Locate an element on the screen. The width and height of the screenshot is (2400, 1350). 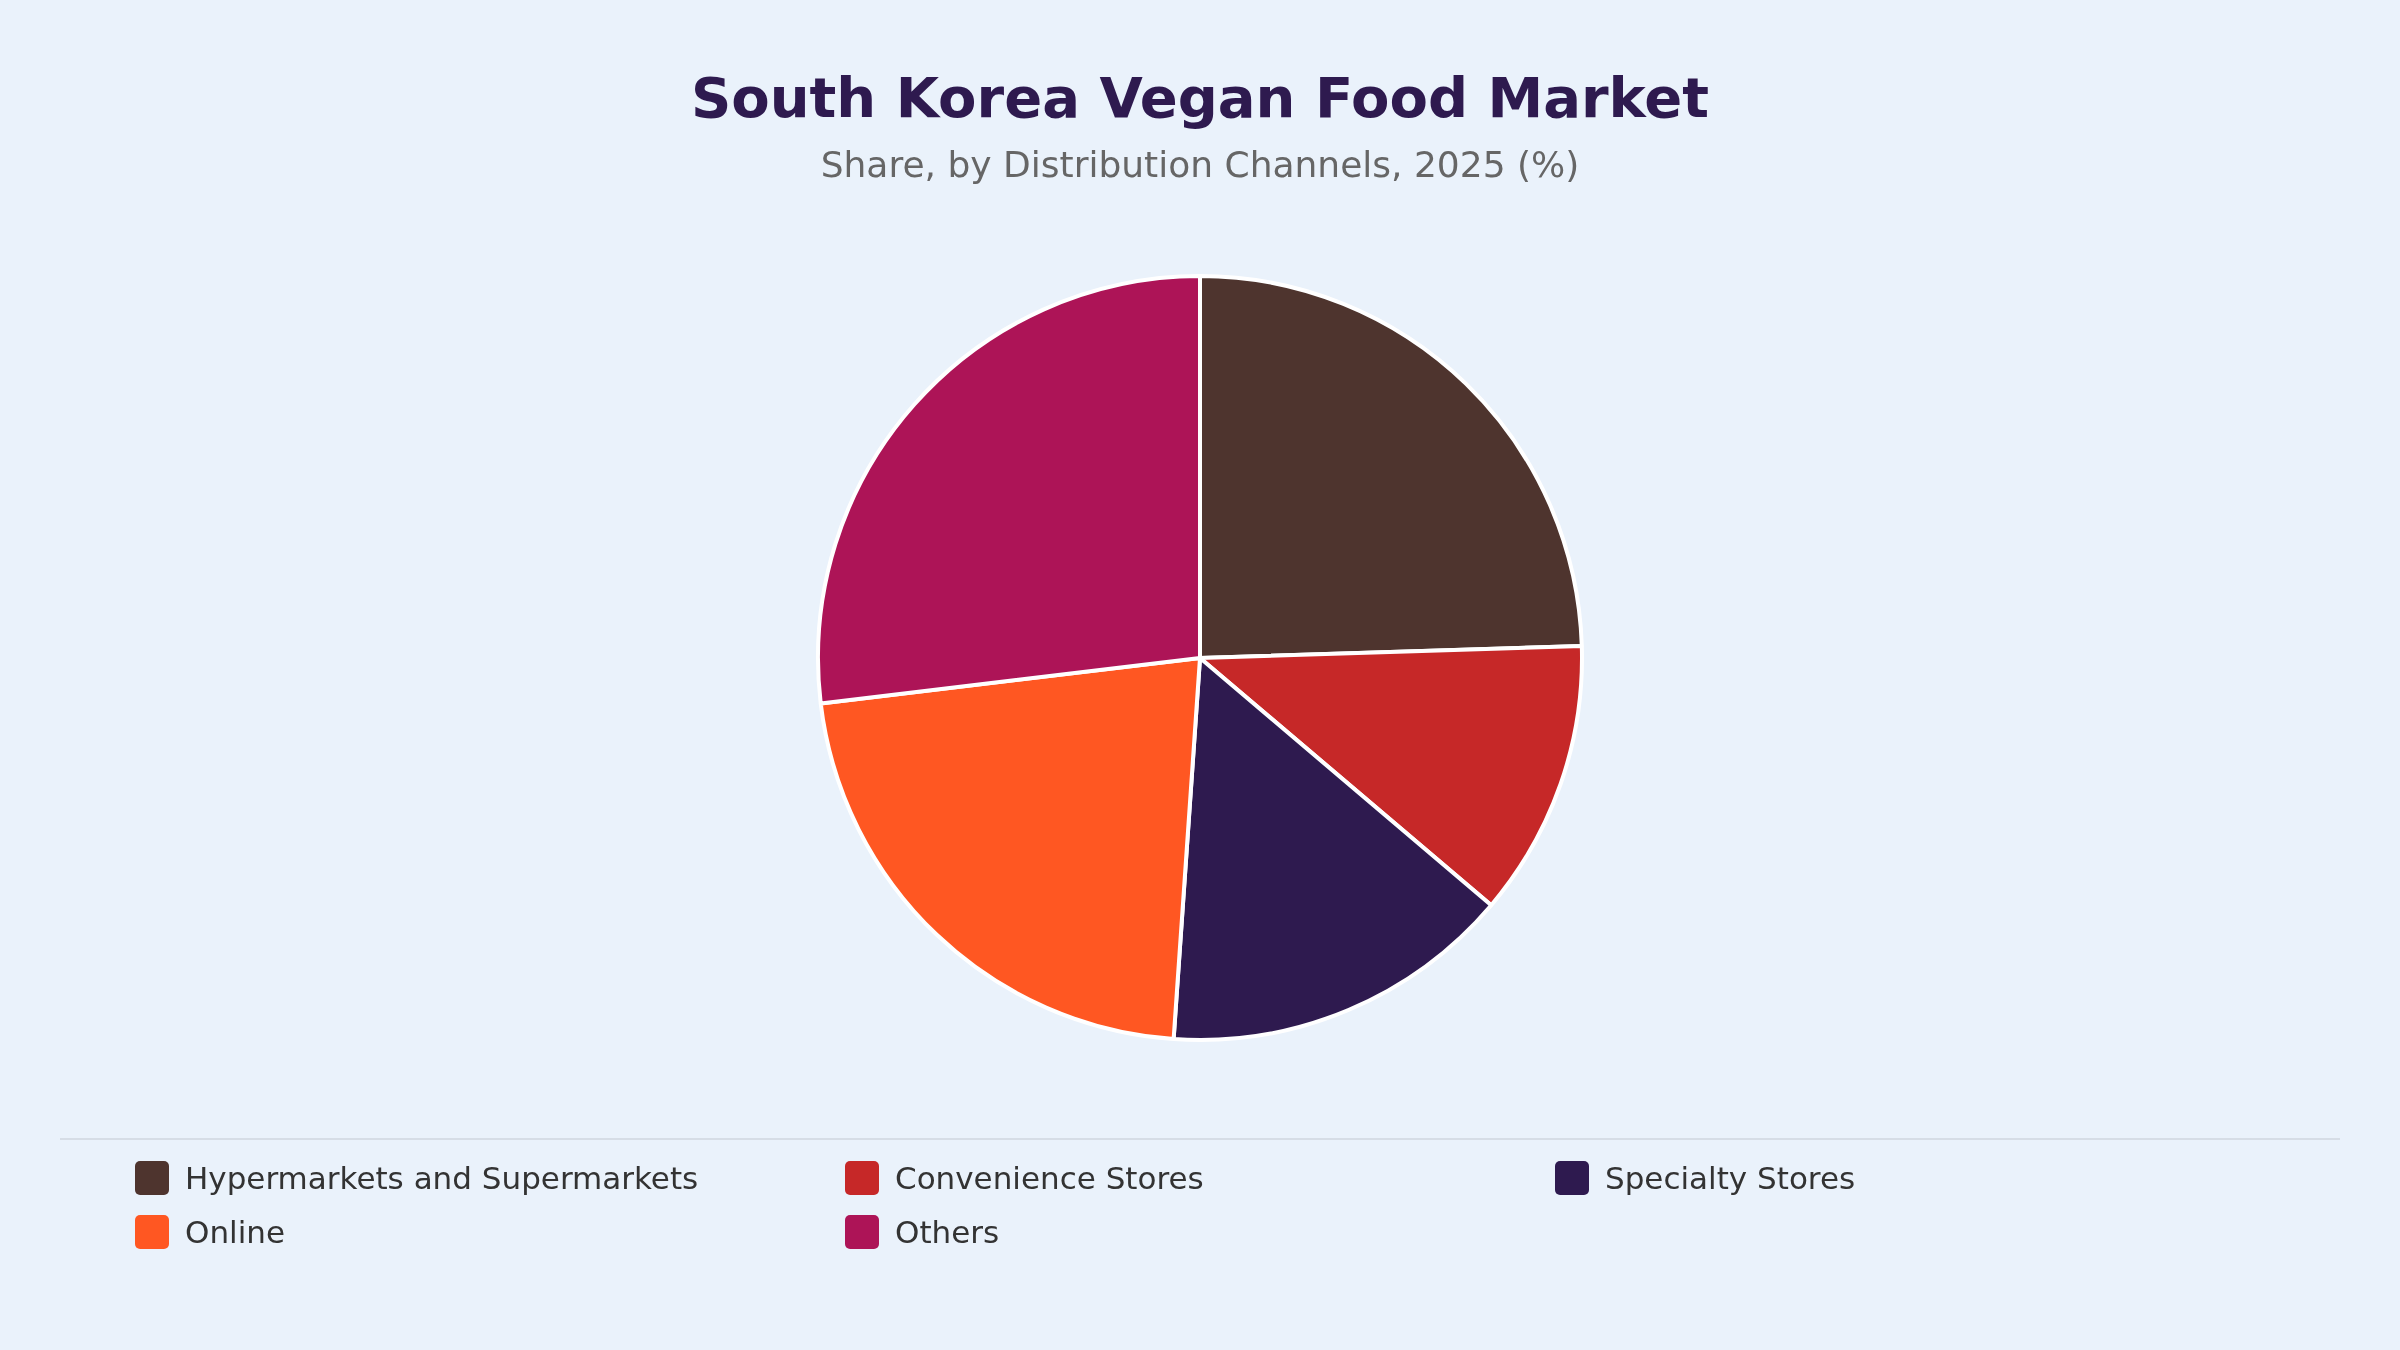
legend-label: Online is located at coordinates (235, 1232).